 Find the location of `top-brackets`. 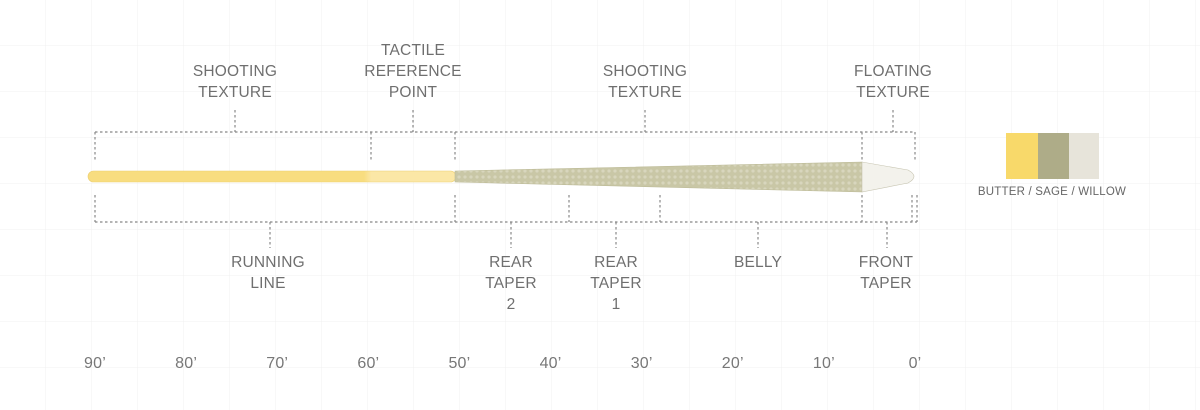

top-brackets is located at coordinates (505, 135).